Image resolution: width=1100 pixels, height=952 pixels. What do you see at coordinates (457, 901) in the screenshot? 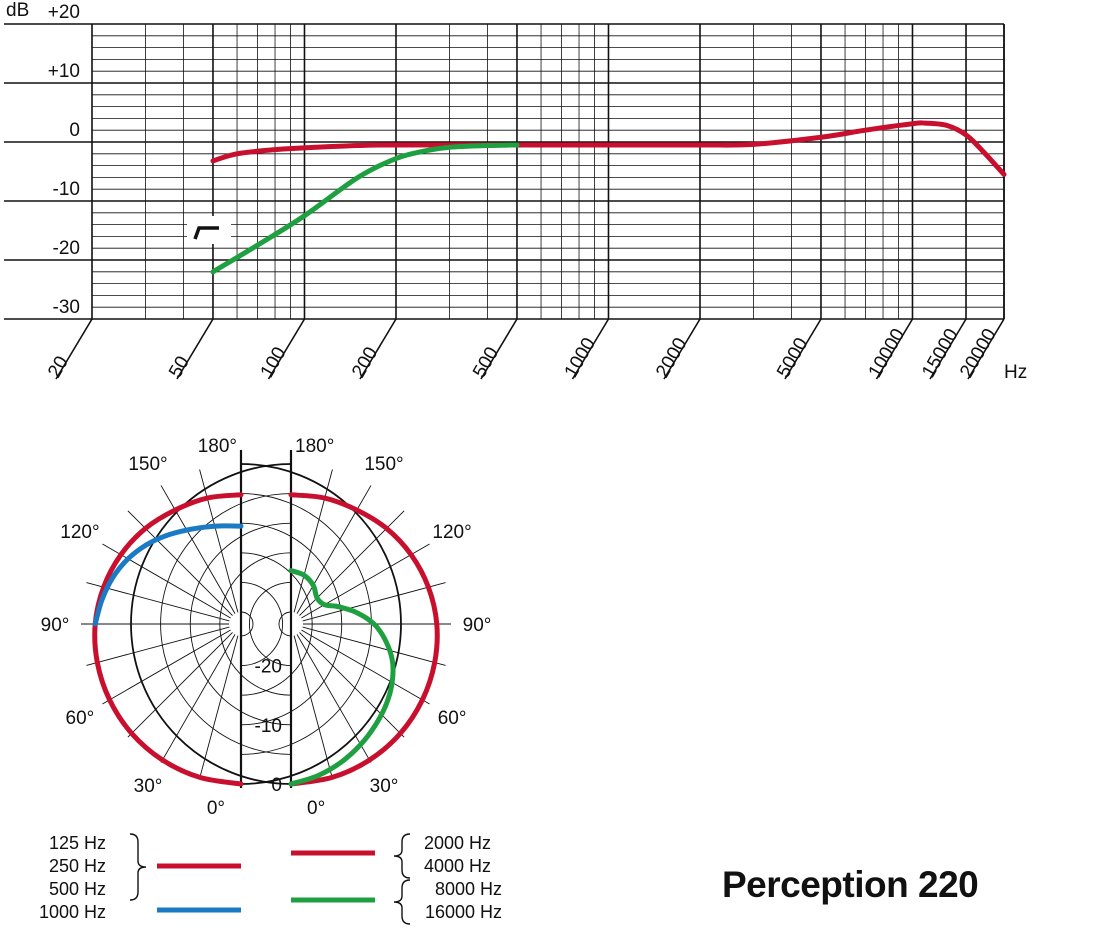
I see `legend-right-green: 8000 Hz 16000 Hz` at bounding box center [457, 901].